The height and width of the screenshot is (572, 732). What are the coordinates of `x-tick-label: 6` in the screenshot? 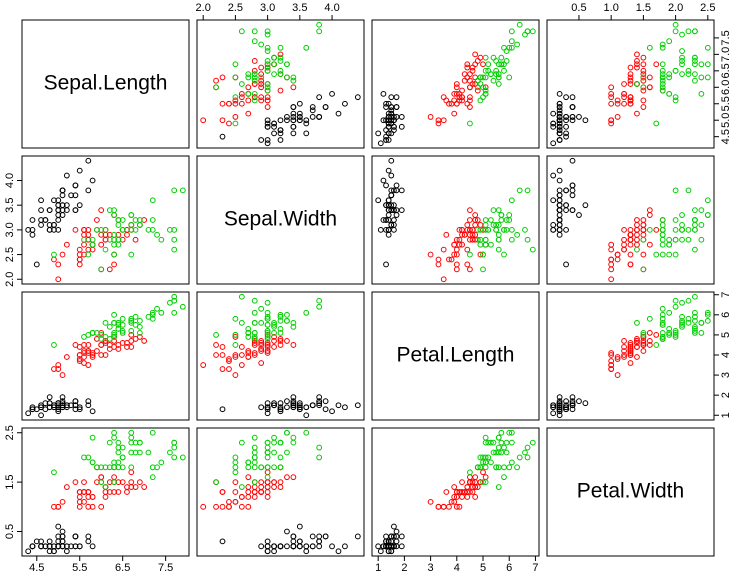 It's located at (509, 567).